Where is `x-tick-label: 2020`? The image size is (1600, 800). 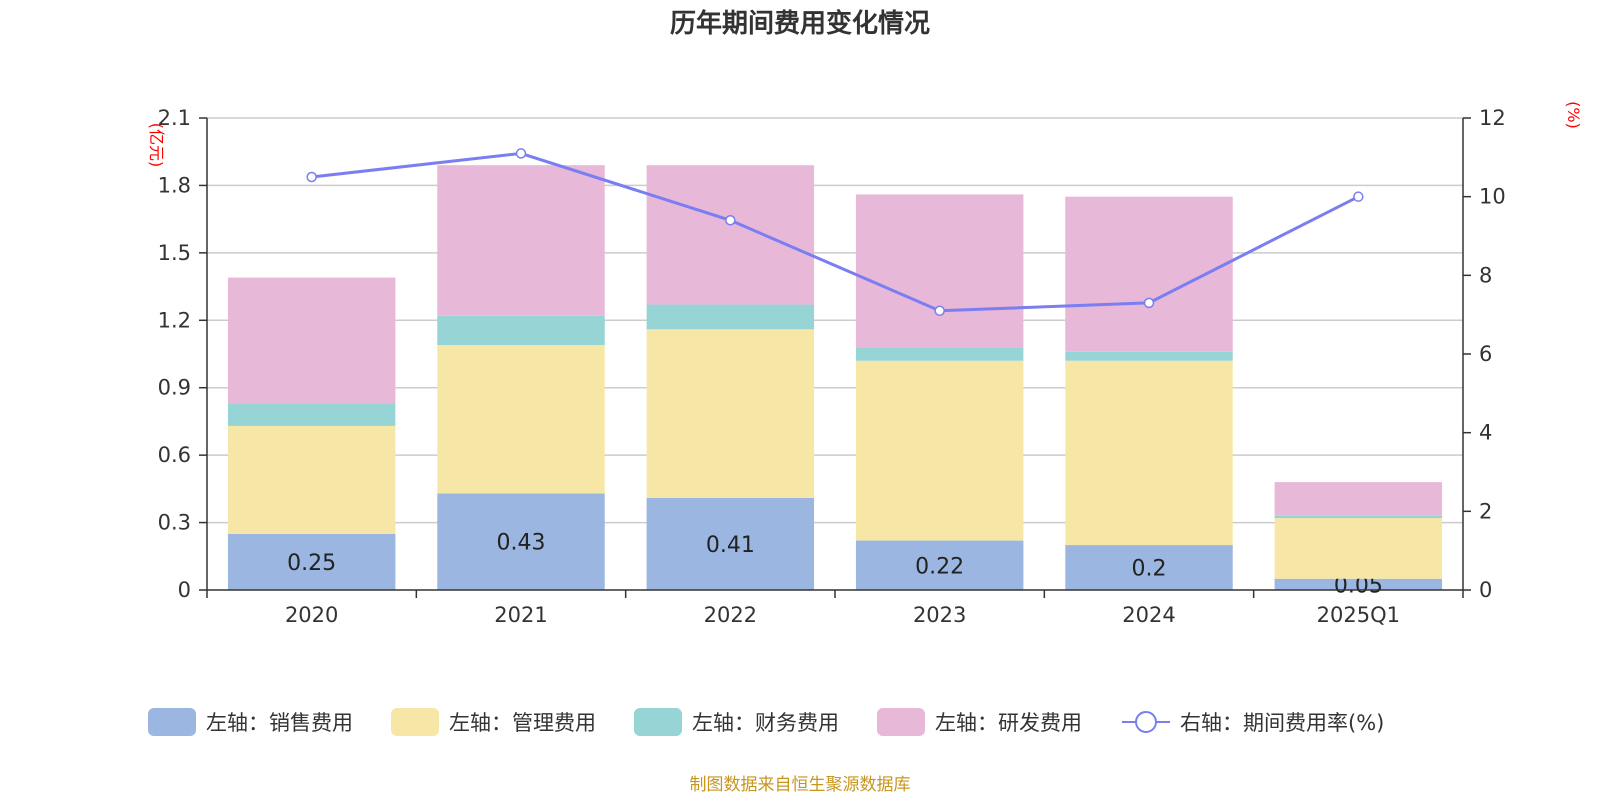 x-tick-label: 2020 is located at coordinates (311, 615).